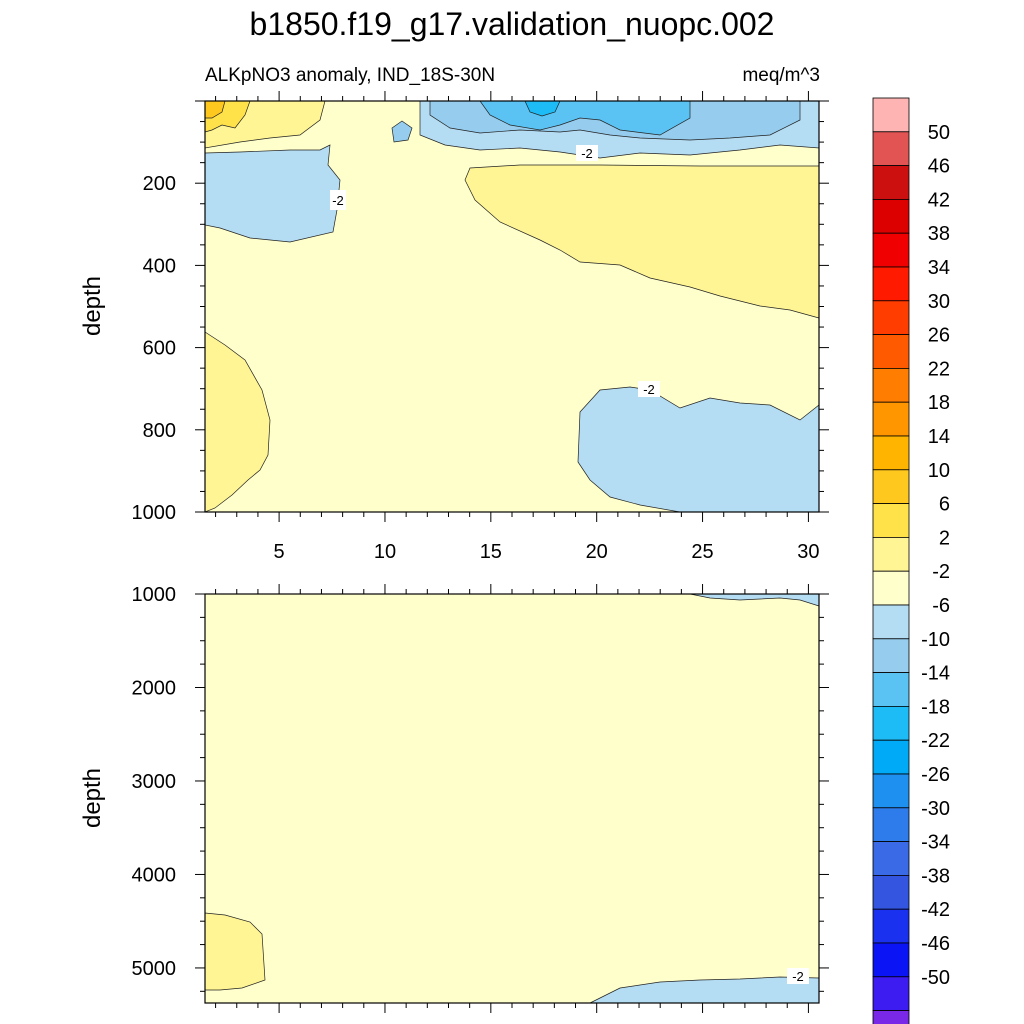  Describe the element at coordinates (941, 606) in the screenshot. I see `colorbar-label: -6` at that location.